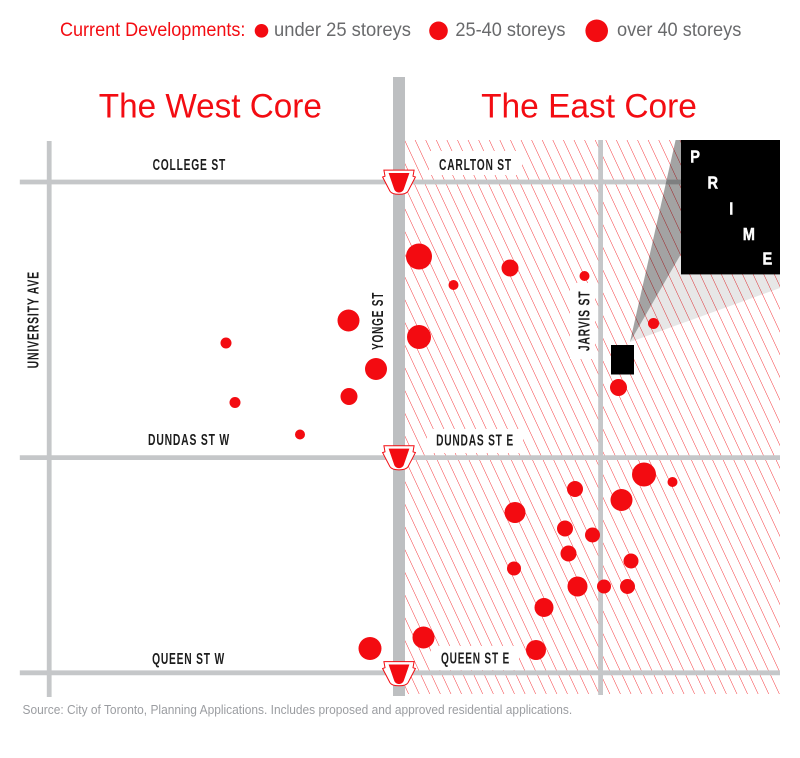 The height and width of the screenshot is (758, 800). I want to click on svg-text: JARVIS ST, so click(584, 321).